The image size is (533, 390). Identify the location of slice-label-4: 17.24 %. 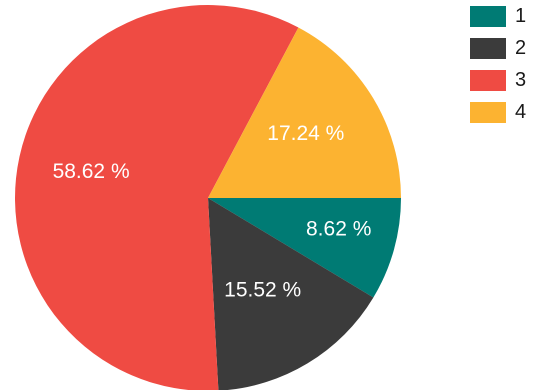
(305, 133).